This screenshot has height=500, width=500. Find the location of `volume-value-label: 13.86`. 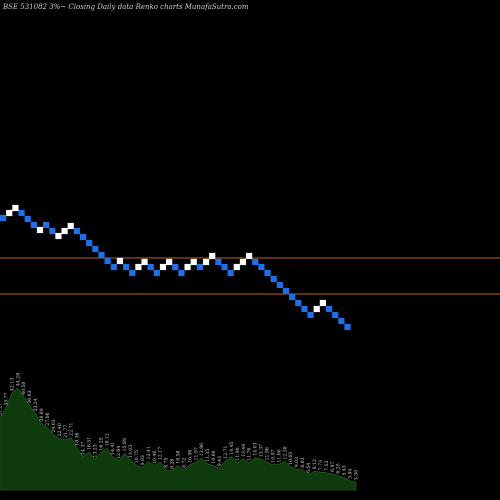

volume-value-label: 13.86 is located at coordinates (202, 449).